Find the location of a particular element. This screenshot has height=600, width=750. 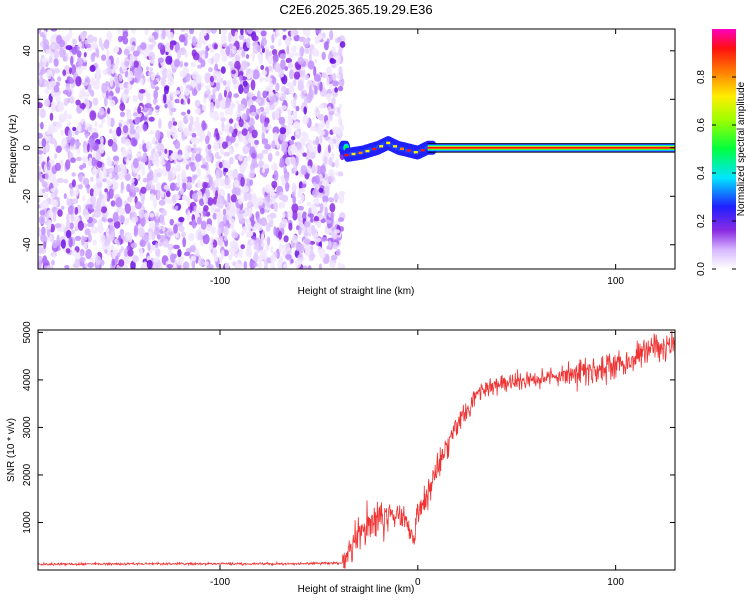

y-tick-label: -20 is located at coordinates (27, 196).